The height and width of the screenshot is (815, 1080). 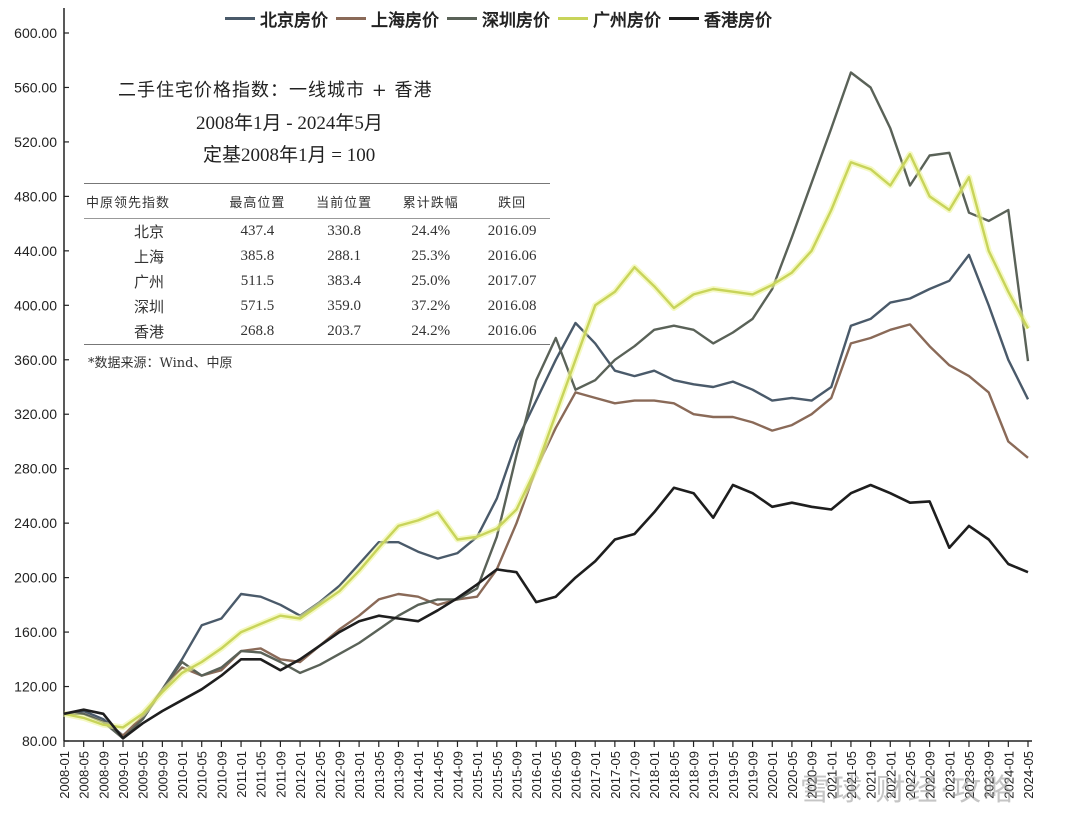 I want to click on x-tick-label: 2023-05, so click(x=969, y=775).